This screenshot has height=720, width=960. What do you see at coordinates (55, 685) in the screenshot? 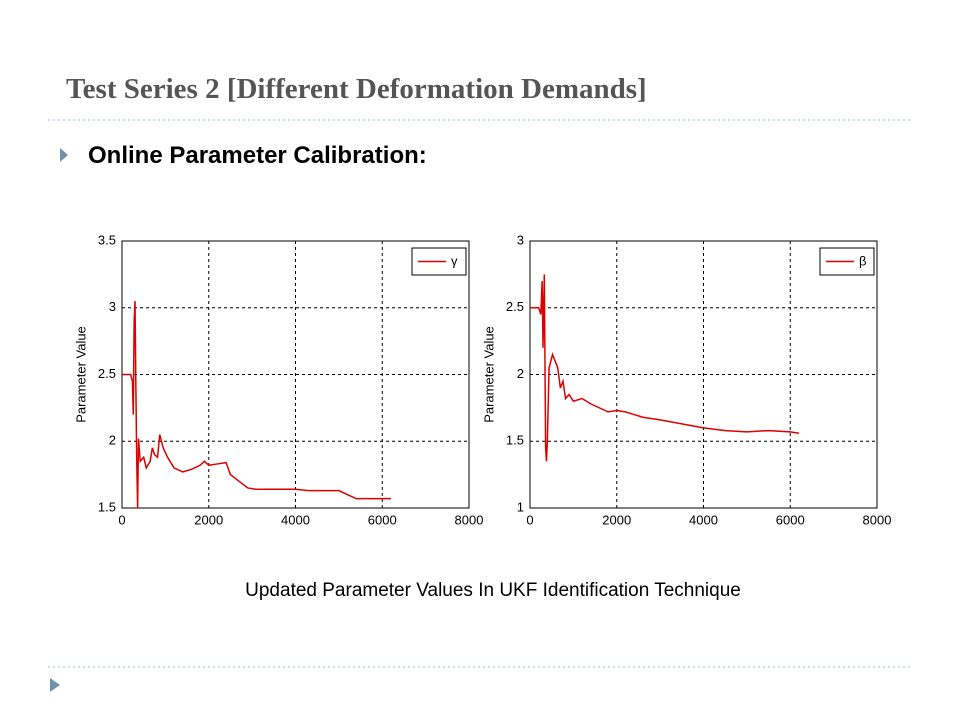
I see `nav-icon` at bounding box center [55, 685].